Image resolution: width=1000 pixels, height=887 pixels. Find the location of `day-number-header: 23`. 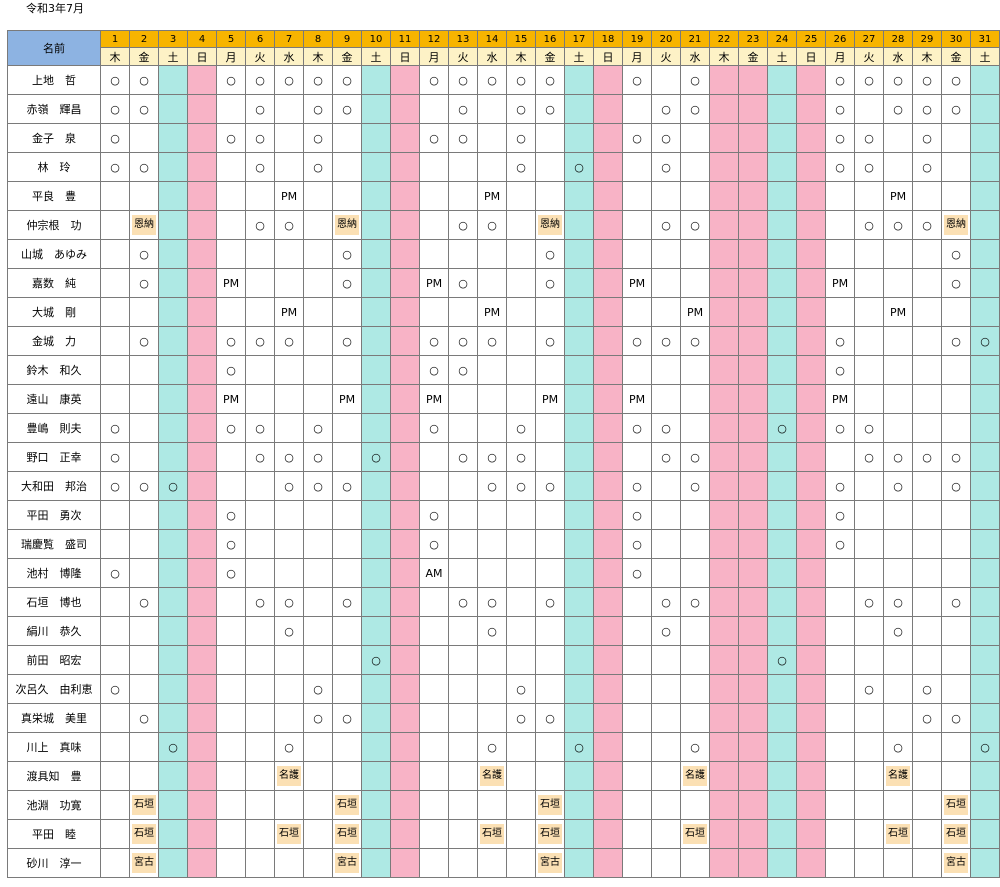

day-number-header: 23 is located at coordinates (753, 39).